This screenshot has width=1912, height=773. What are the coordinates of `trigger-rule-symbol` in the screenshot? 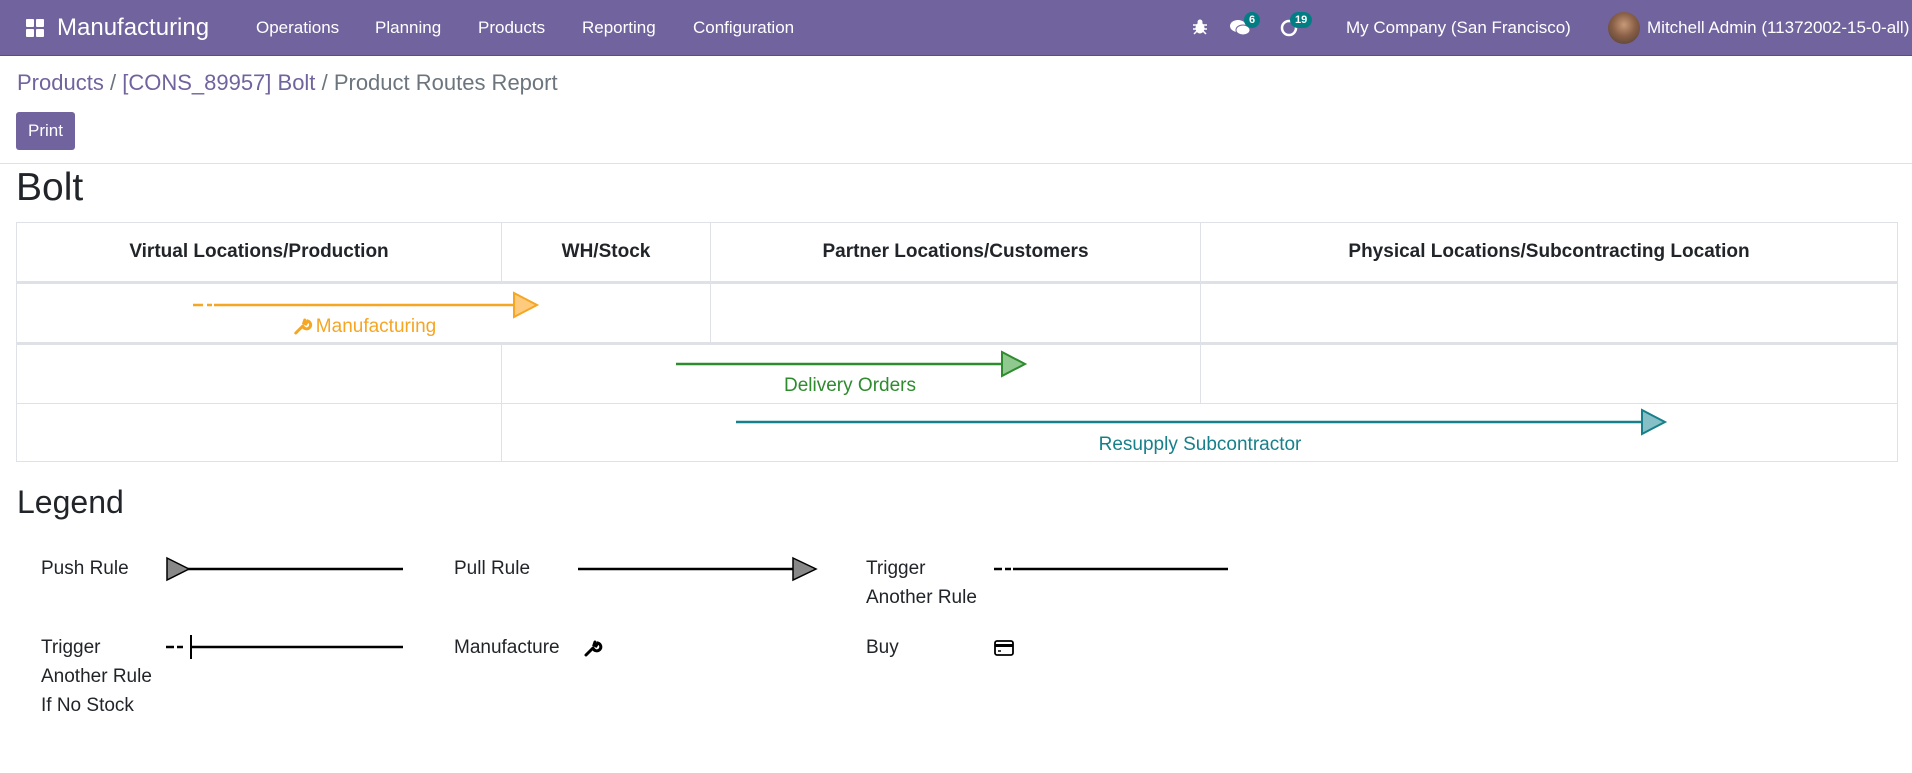 It's located at (1111, 569).